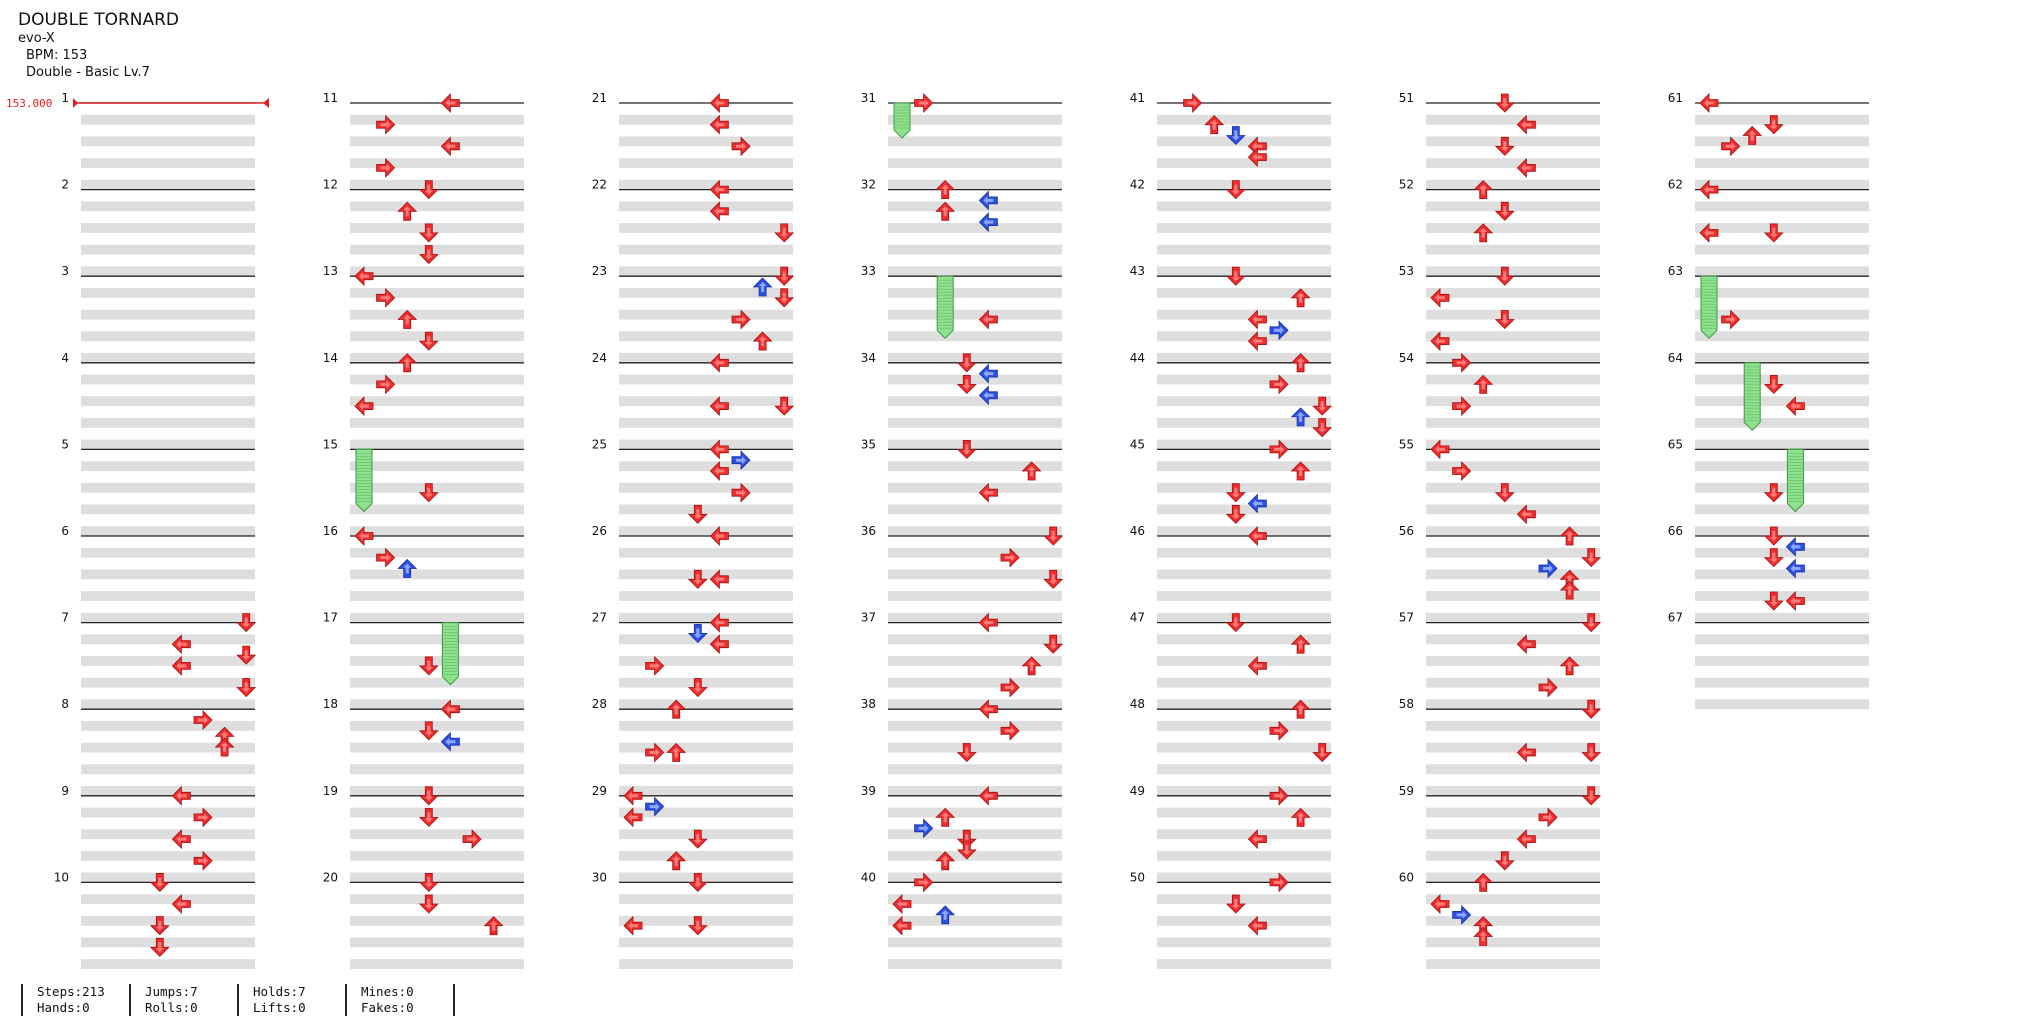 The image size is (2039, 1024). Describe the element at coordinates (65, 704) in the screenshot. I see `measure-number: 8` at that location.